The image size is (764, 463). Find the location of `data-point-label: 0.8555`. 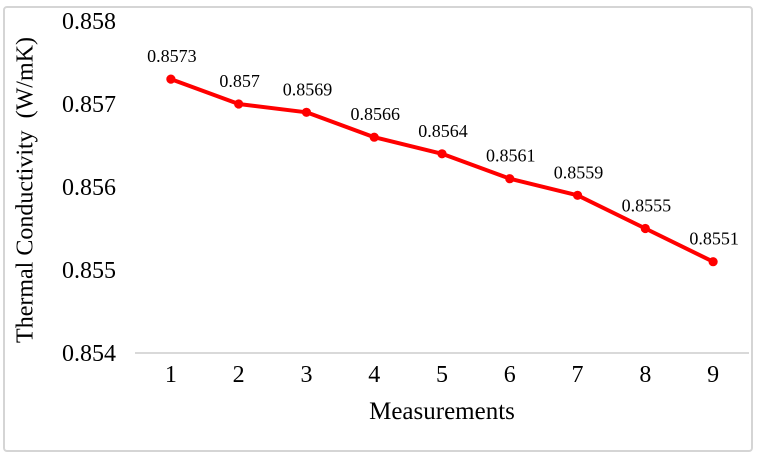

data-point-label: 0.8555 is located at coordinates (647, 206).